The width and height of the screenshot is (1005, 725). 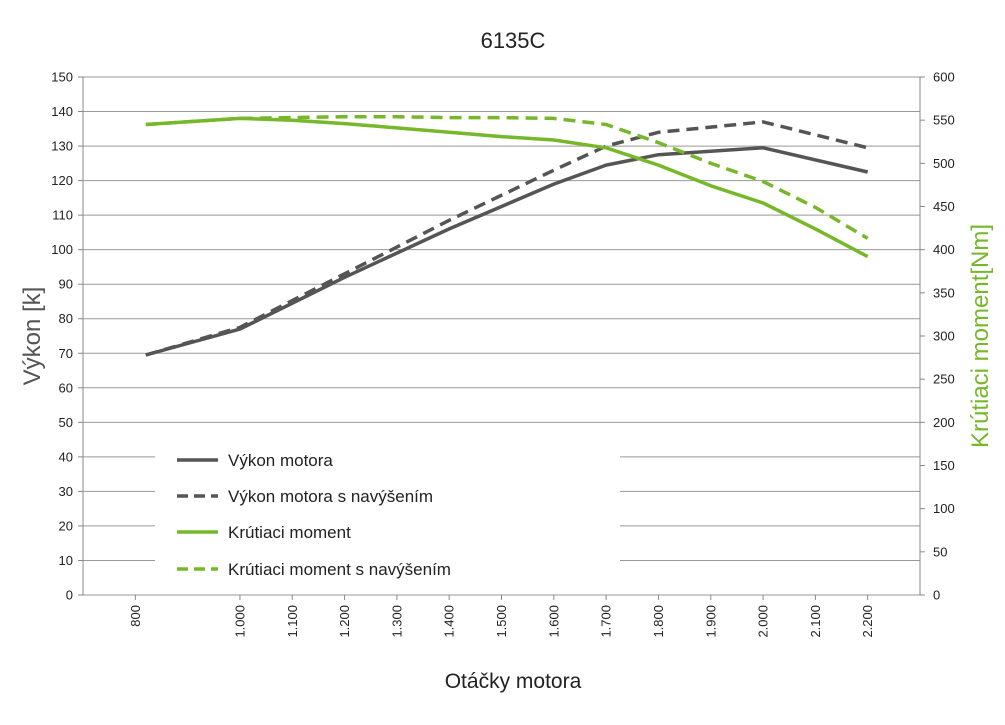 What do you see at coordinates (940, 551) in the screenshot?
I see `y-tick-label-right: 50` at bounding box center [940, 551].